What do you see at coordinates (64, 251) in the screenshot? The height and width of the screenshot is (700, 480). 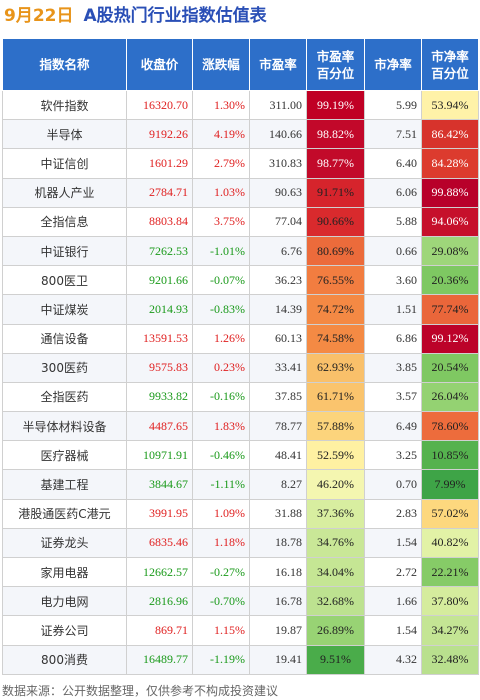 I see `cell-name: 中证银行` at bounding box center [64, 251].